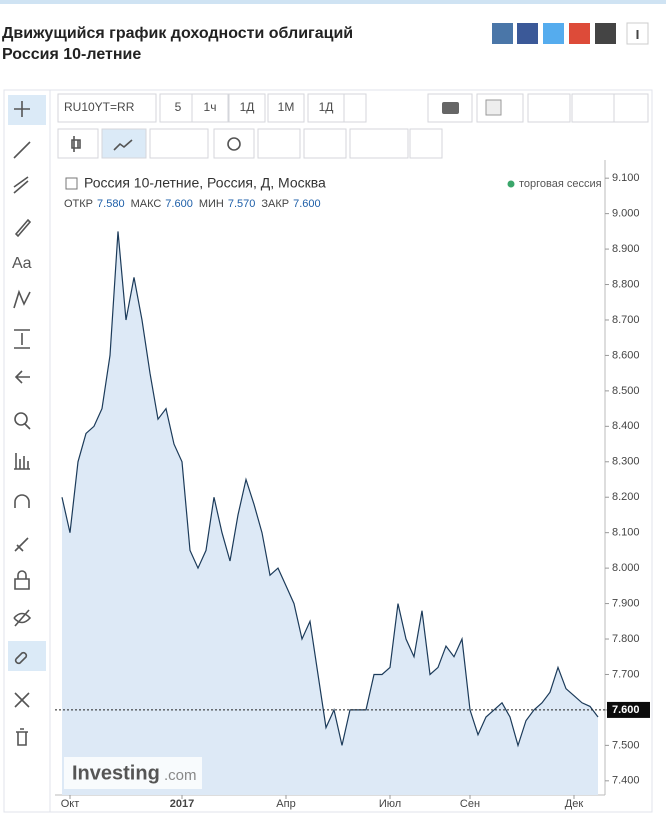 The width and height of the screenshot is (666, 820). I want to click on legend-name: Россия 10-летние, Россия, Д, Москва, so click(205, 183).